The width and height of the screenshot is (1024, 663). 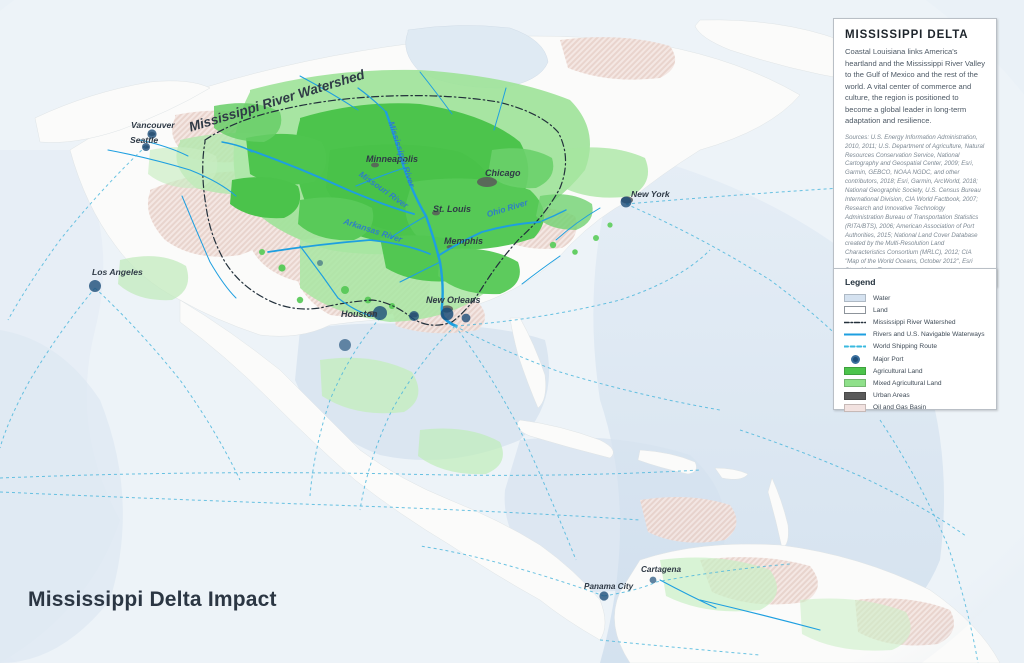 What do you see at coordinates (392, 159) in the screenshot?
I see `city-label-minneapolis: Minneapolis` at bounding box center [392, 159].